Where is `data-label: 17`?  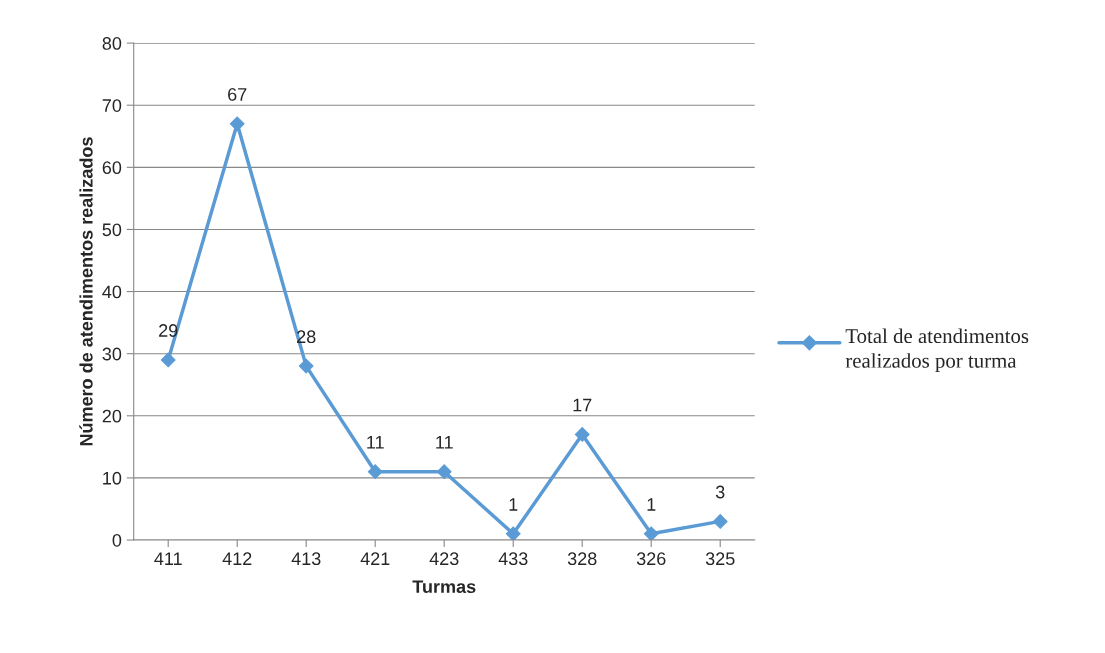 data-label: 17 is located at coordinates (582, 405).